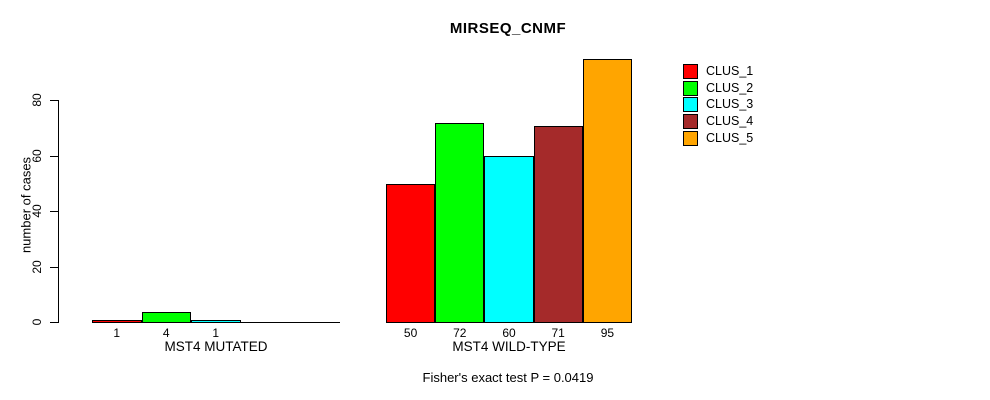  Describe the element at coordinates (410, 333) in the screenshot. I see `bar-value-label: 50` at that location.